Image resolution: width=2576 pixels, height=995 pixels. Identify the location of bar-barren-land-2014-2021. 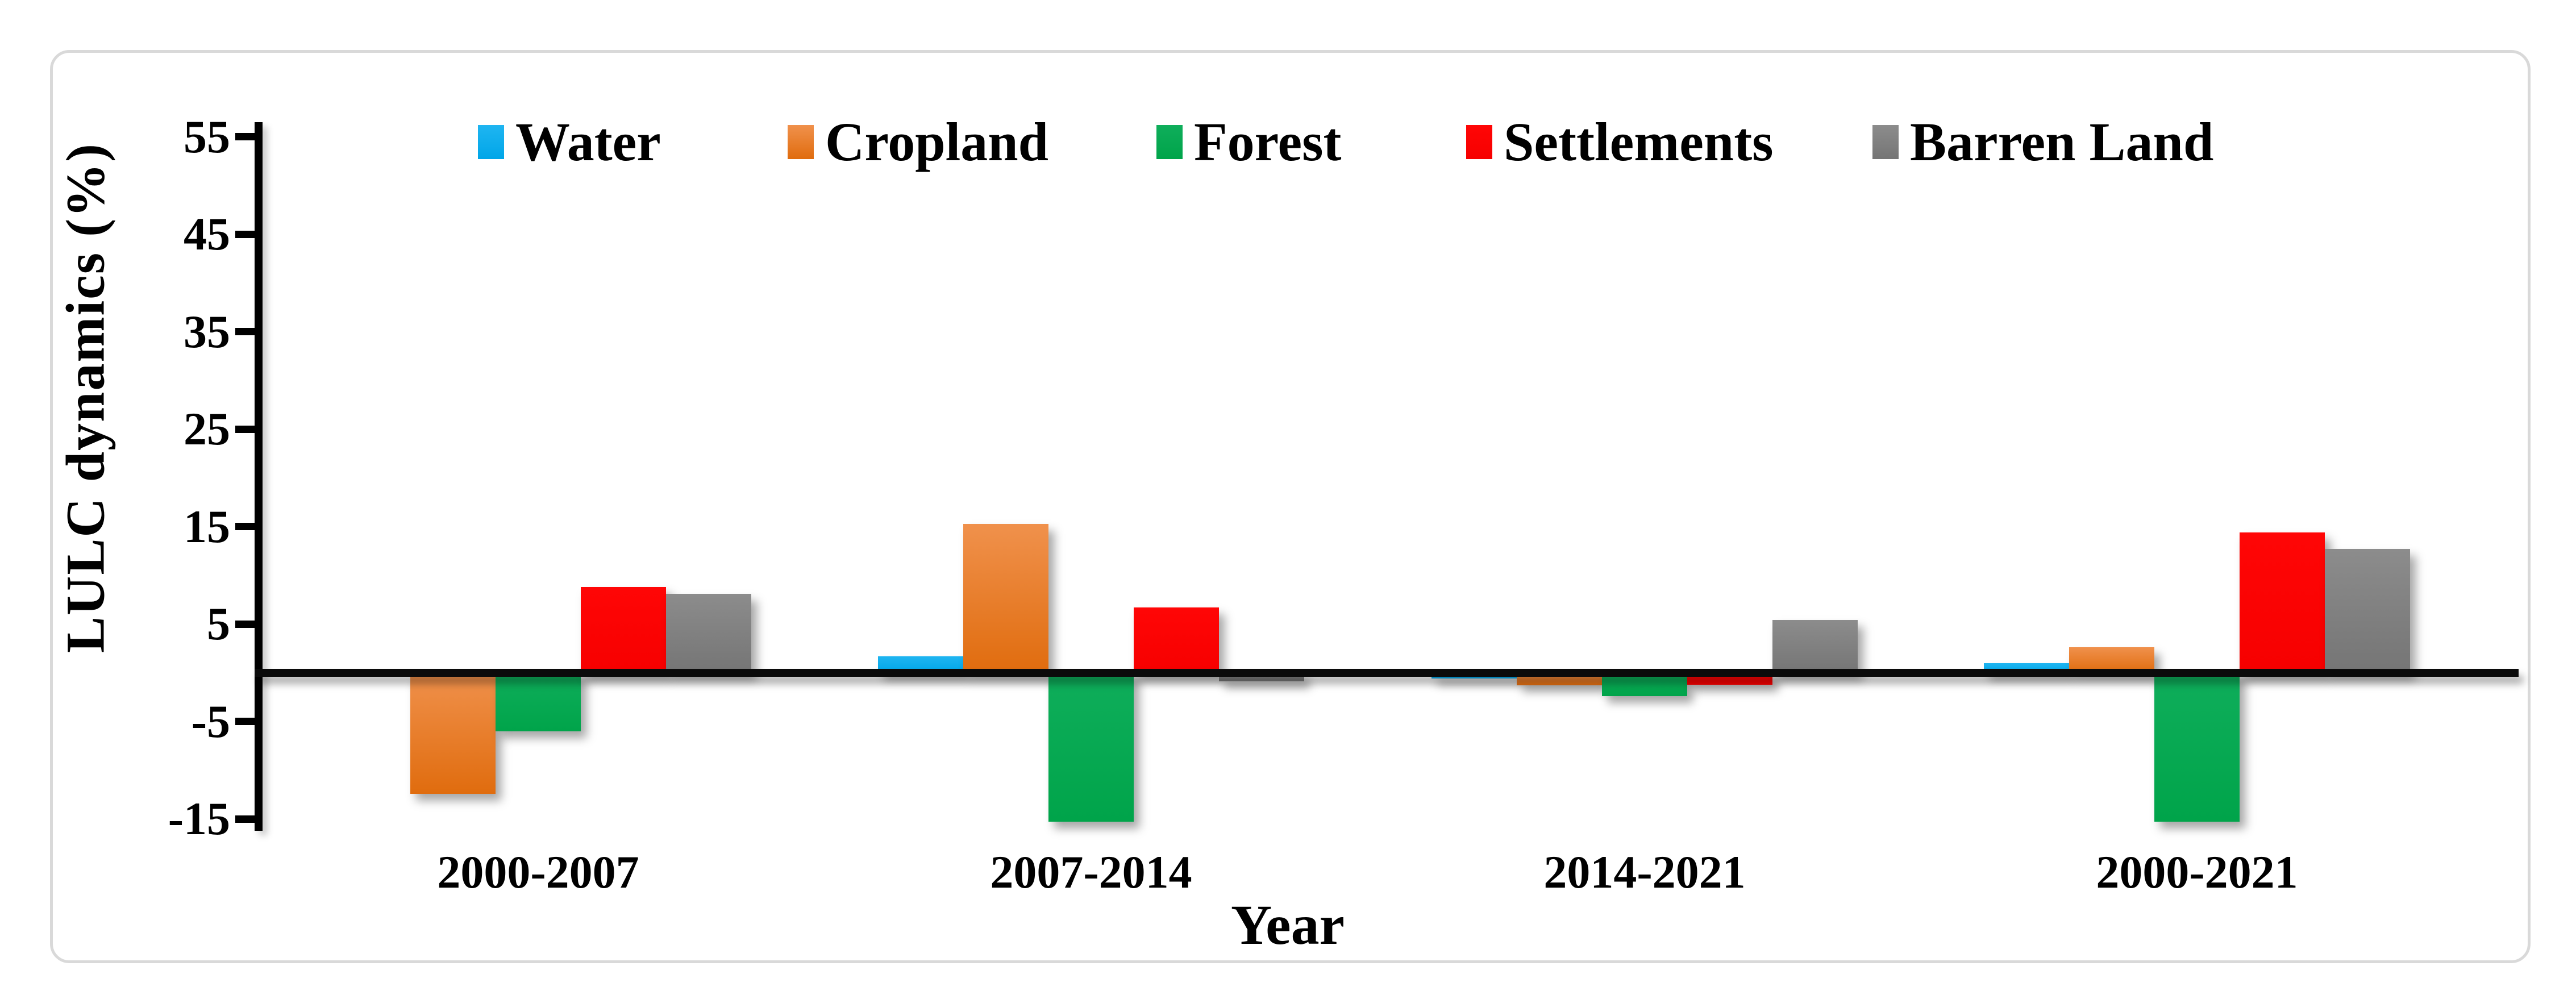
(1815, 646).